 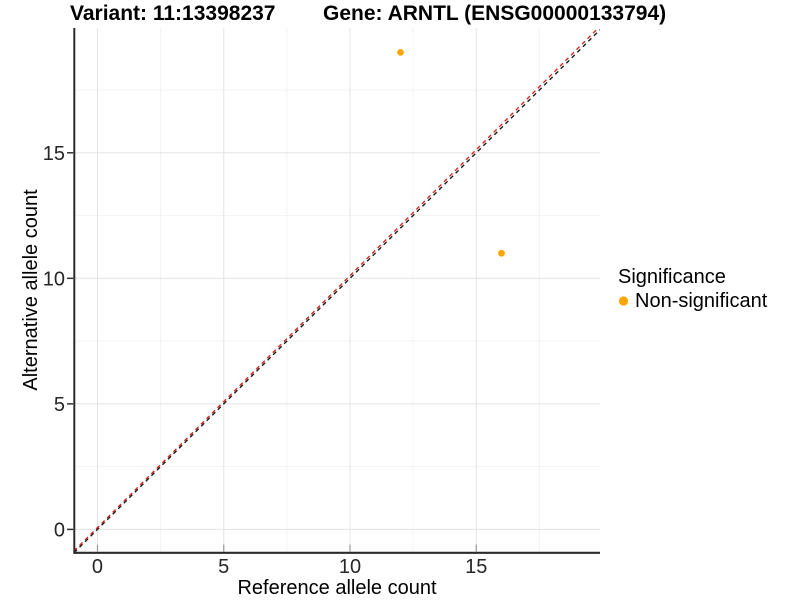 What do you see at coordinates (223, 567) in the screenshot?
I see `x-tick-label: 5` at bounding box center [223, 567].